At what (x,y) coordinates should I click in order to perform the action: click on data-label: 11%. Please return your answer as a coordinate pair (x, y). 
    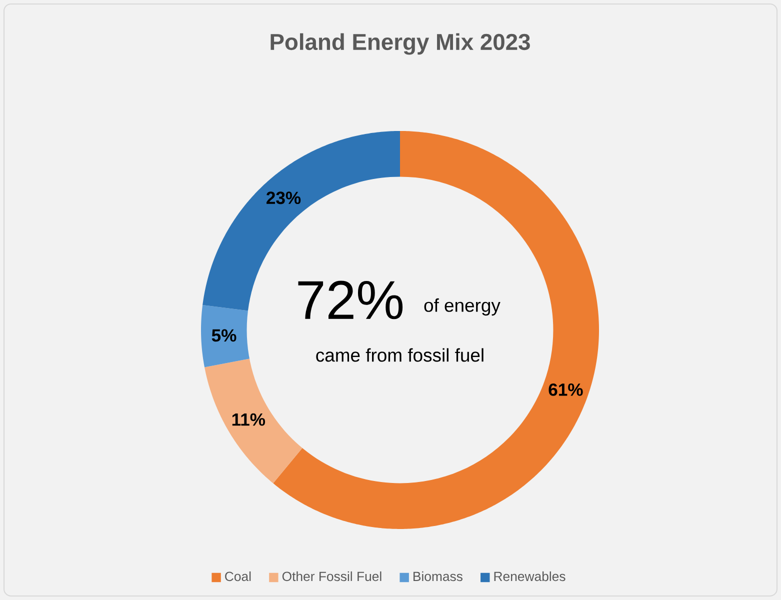
    Looking at the image, I should click on (249, 419).